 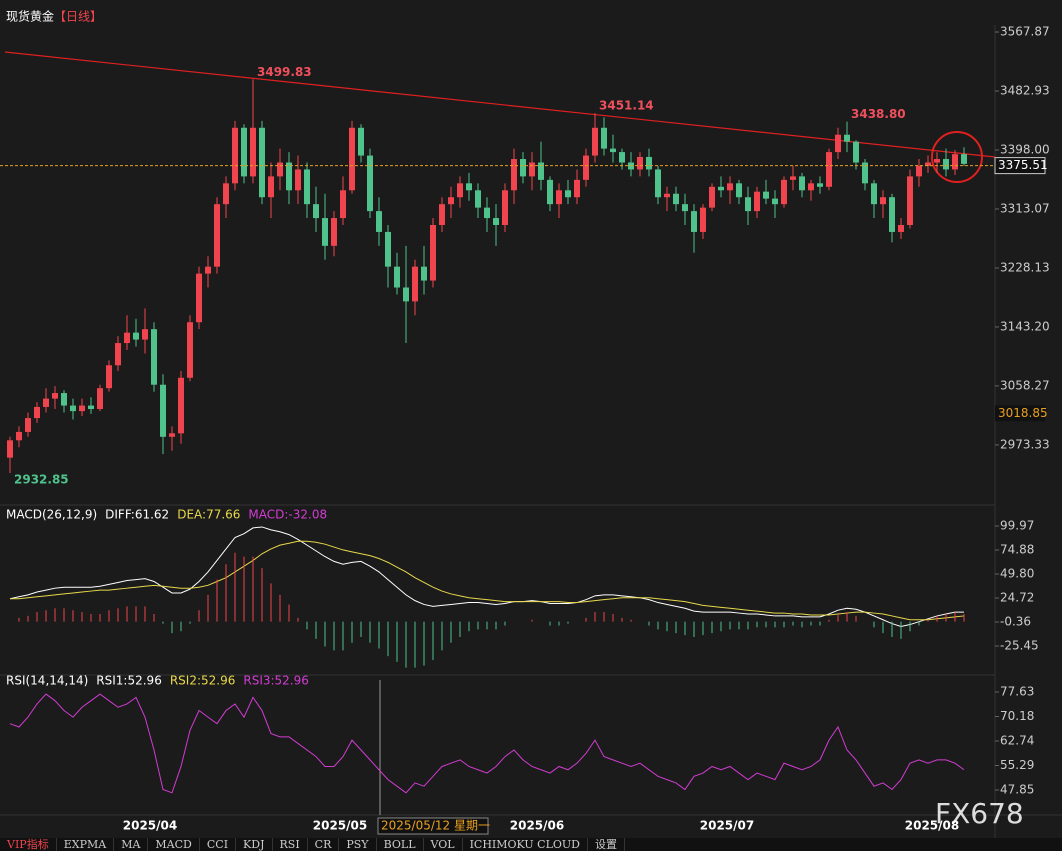 I want to click on toolbar-item: 设置, so click(x=606, y=844).